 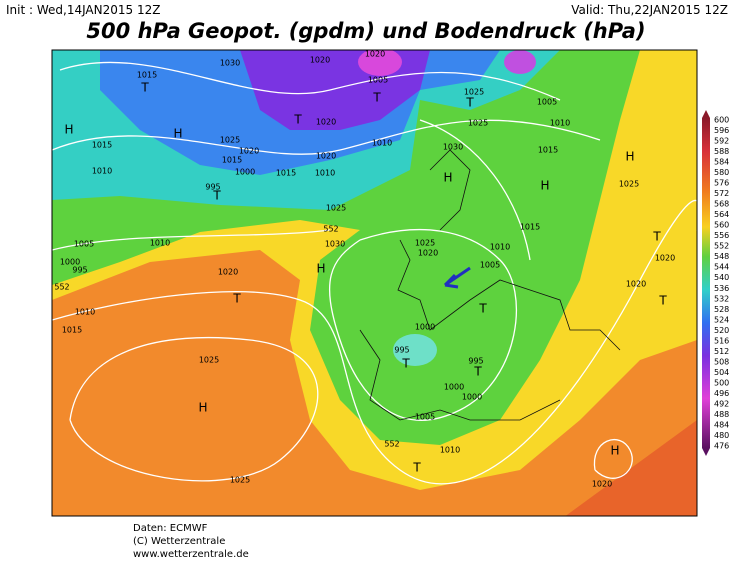 I want to click on colorbar-label: 536, so click(x=721, y=288).